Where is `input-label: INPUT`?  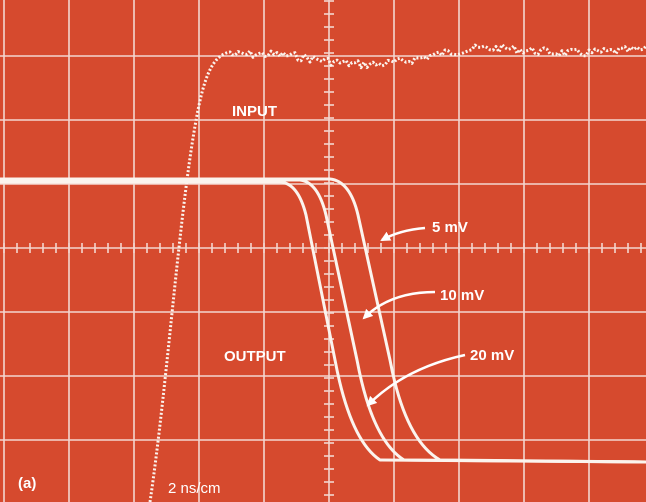
input-label: INPUT is located at coordinates (254, 111).